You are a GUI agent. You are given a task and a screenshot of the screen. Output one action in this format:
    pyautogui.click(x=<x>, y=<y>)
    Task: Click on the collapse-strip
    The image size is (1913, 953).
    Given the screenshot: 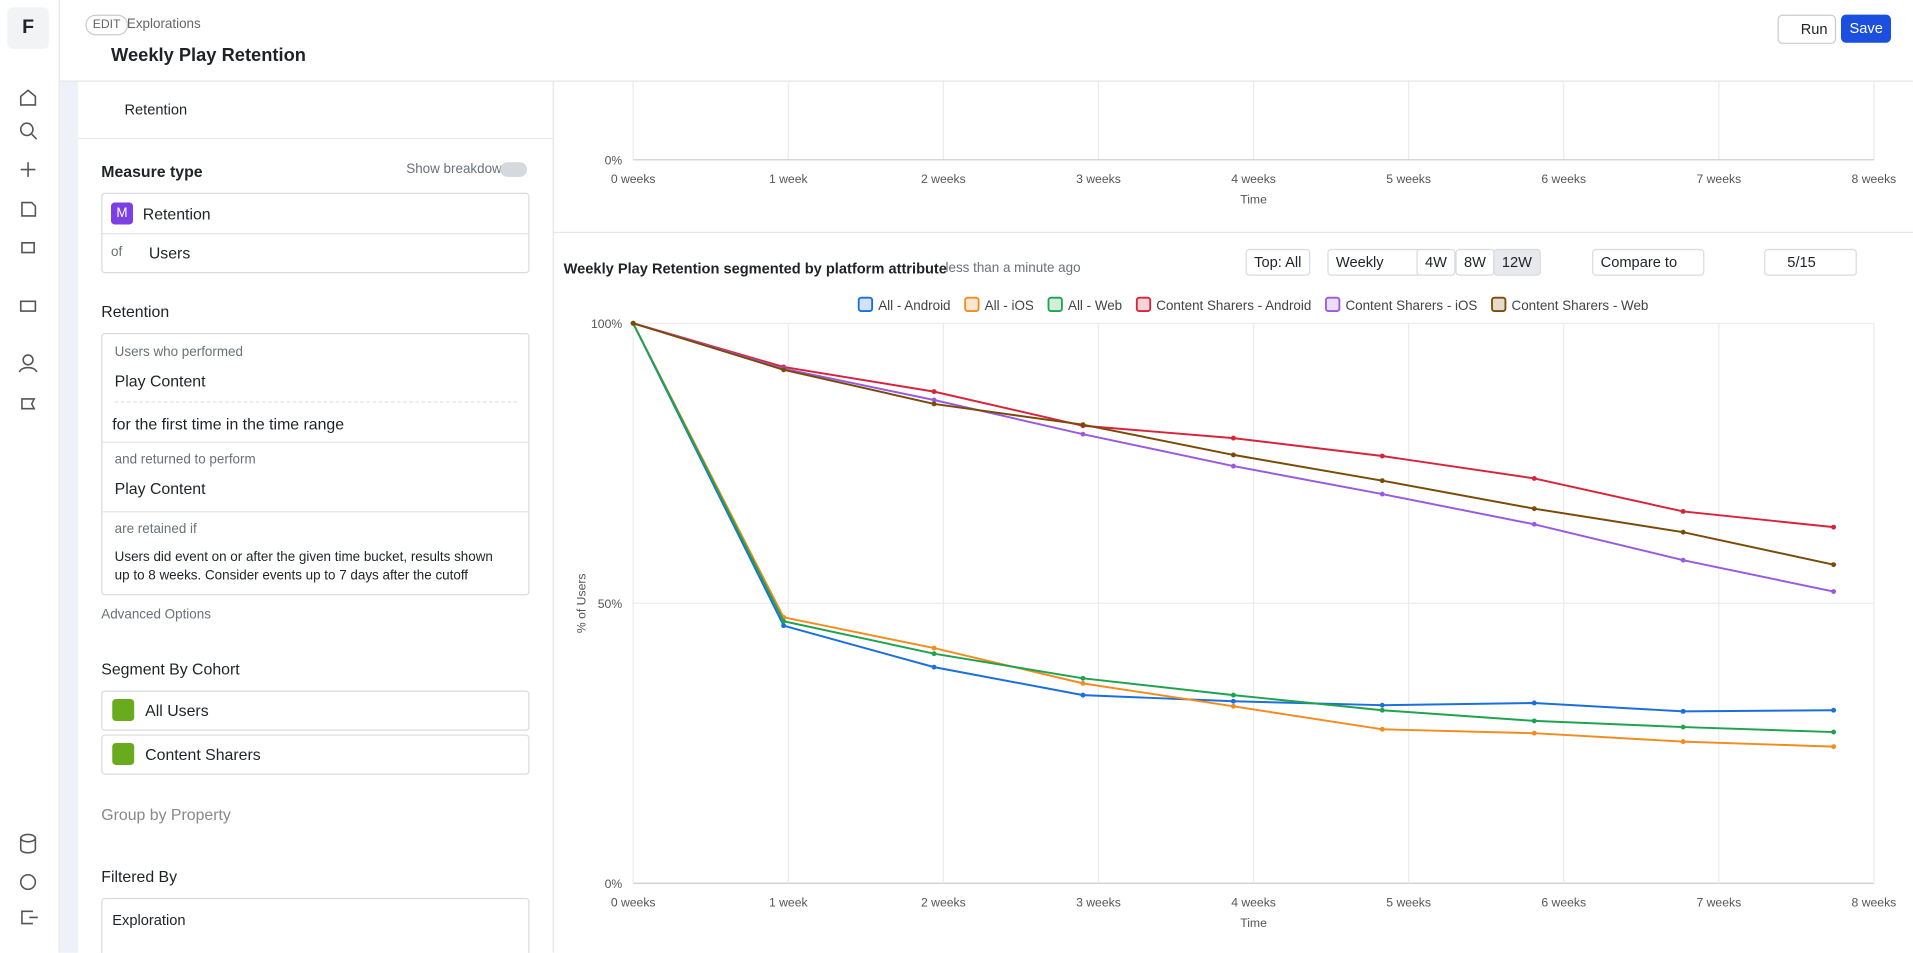 What is the action you would take?
    pyautogui.click(x=69, y=517)
    